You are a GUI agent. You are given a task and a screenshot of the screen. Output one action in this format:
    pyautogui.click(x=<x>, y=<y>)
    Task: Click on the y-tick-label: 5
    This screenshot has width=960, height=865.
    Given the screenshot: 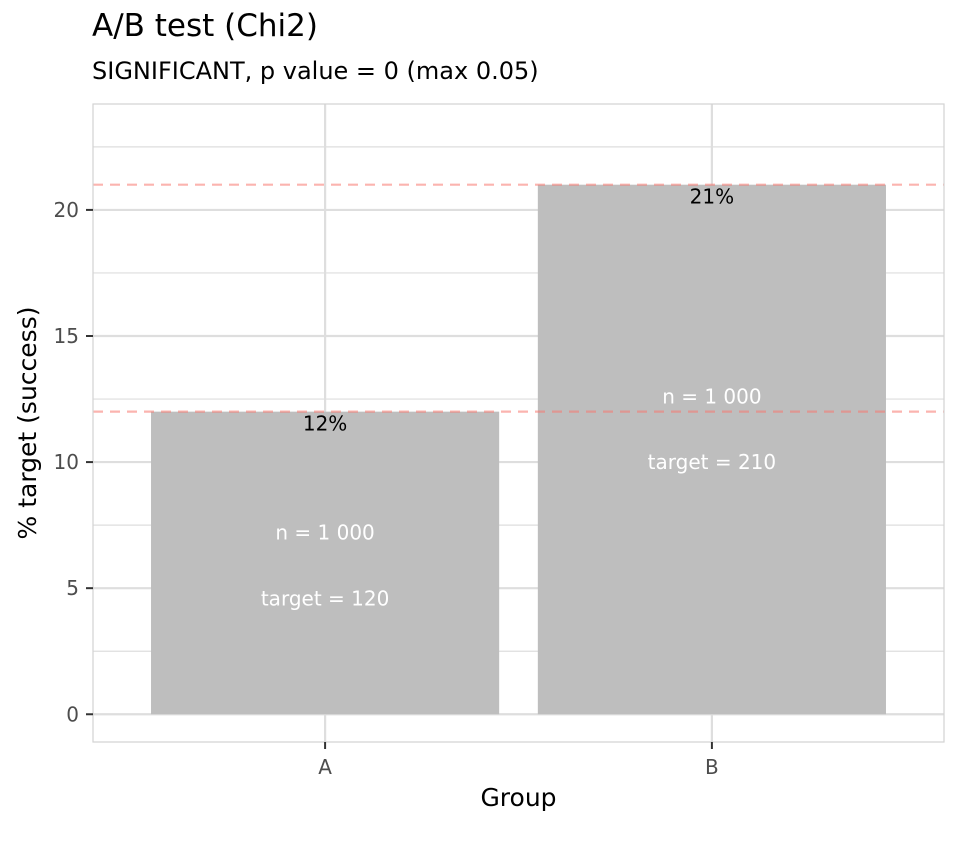 What is the action you would take?
    pyautogui.click(x=72, y=588)
    